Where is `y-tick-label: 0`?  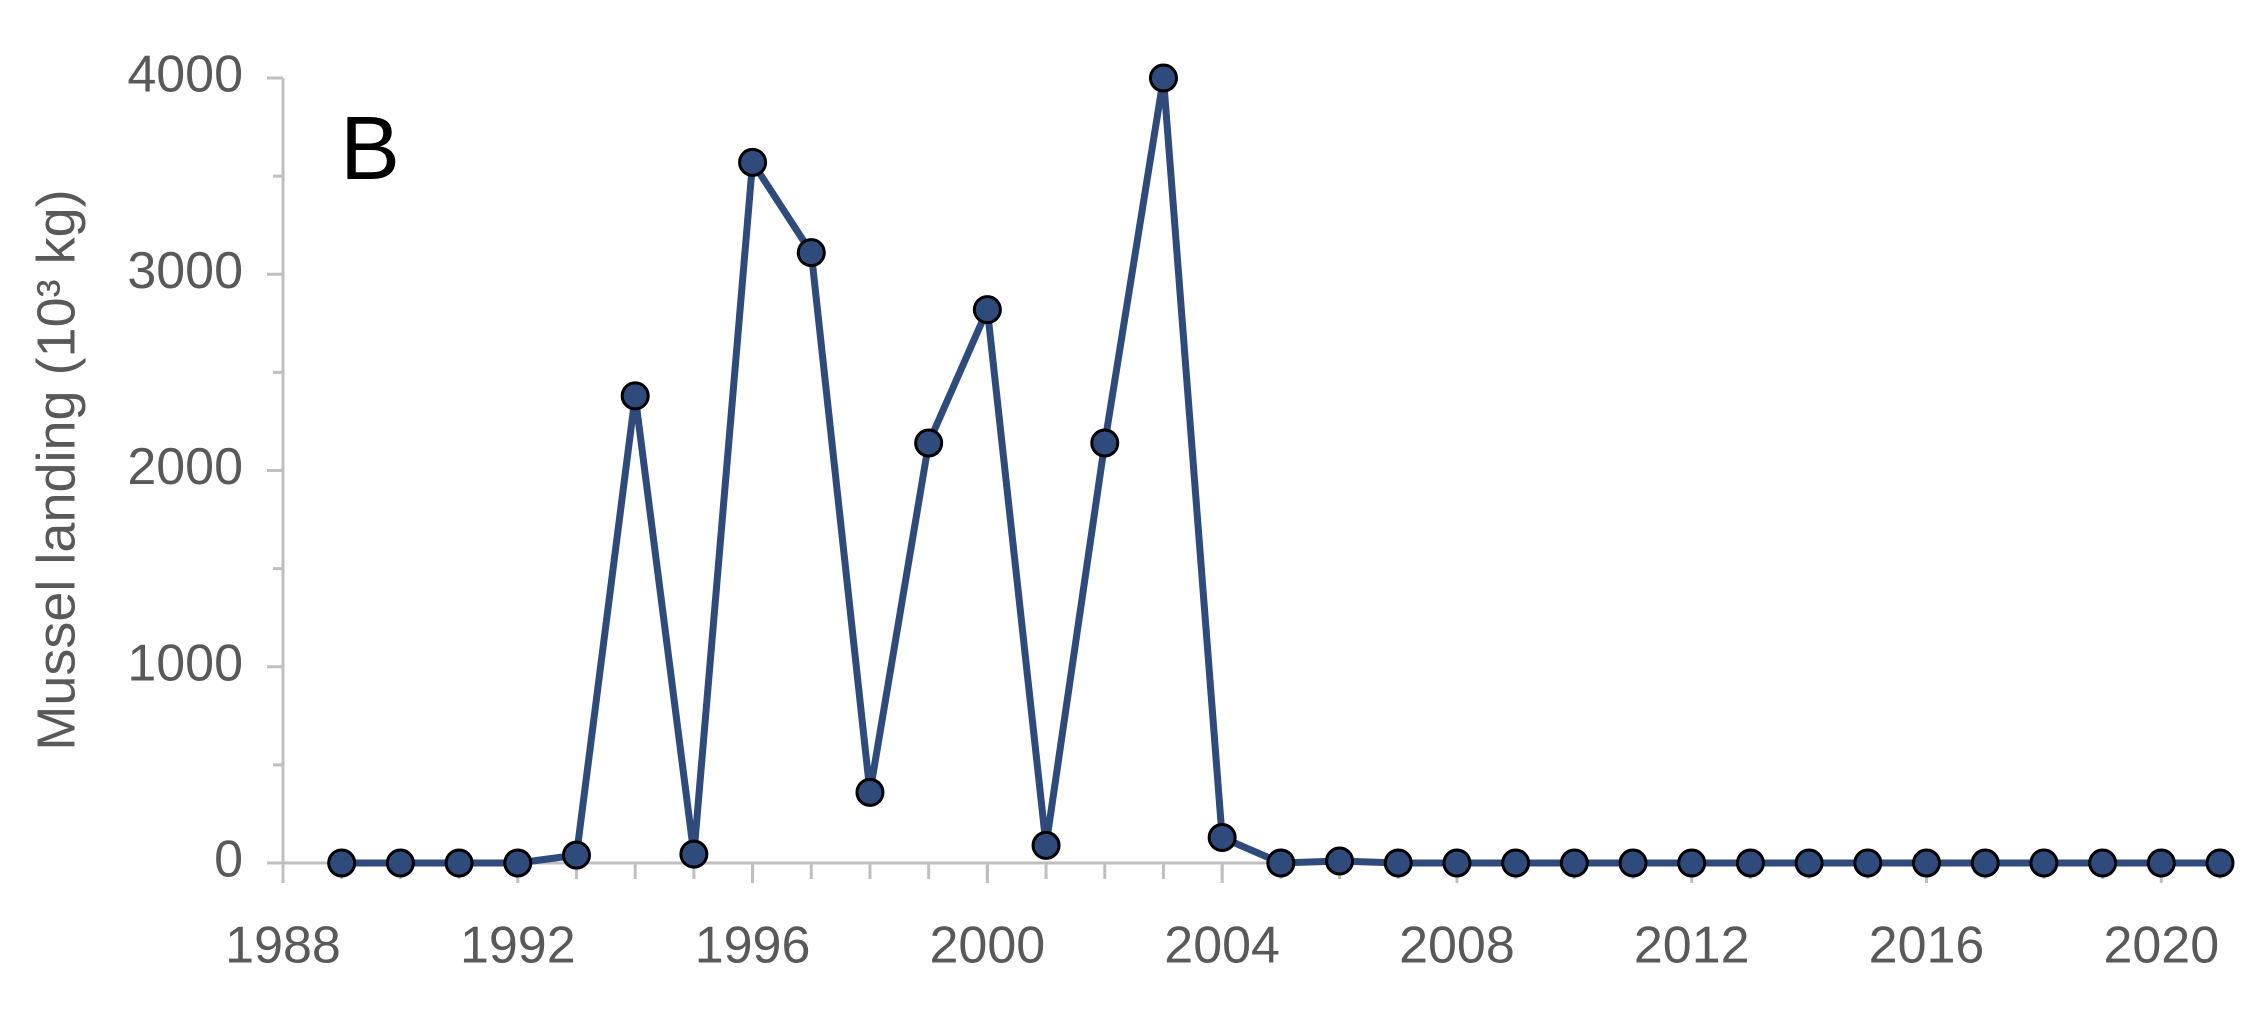 y-tick-label: 0 is located at coordinates (228, 860).